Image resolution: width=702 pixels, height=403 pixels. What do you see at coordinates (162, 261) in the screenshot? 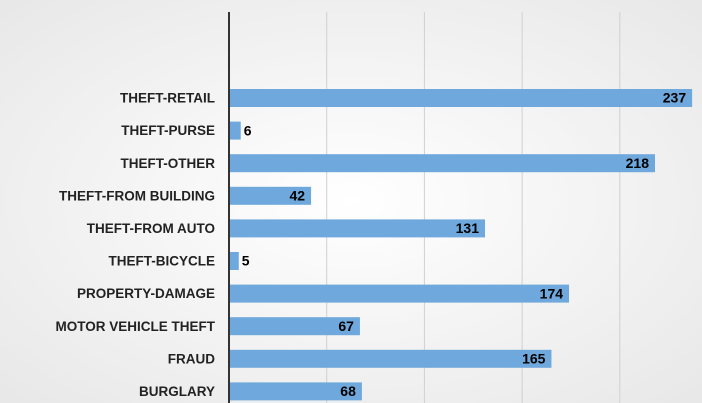
I see `y-tick-label: THEFT-BICYCLE` at bounding box center [162, 261].